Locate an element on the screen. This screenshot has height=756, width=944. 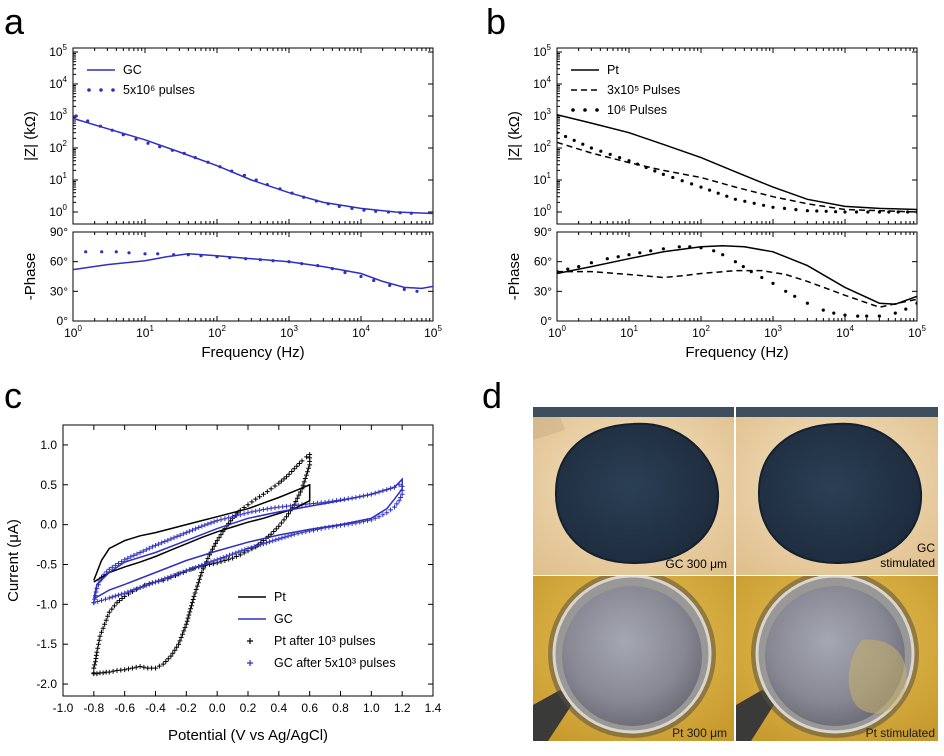
photo-label-pt-stimulated: Pt stimulated is located at coordinates (900, 733).